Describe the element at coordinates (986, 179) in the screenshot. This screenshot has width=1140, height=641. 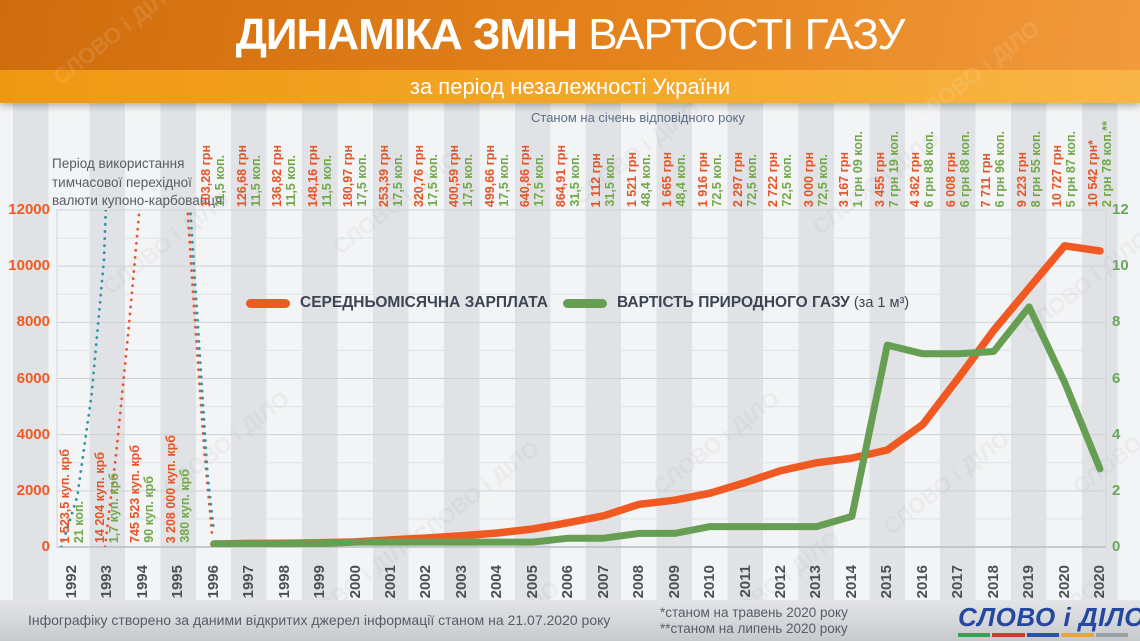
I see `salary-value-label: 7 711 грн` at that location.